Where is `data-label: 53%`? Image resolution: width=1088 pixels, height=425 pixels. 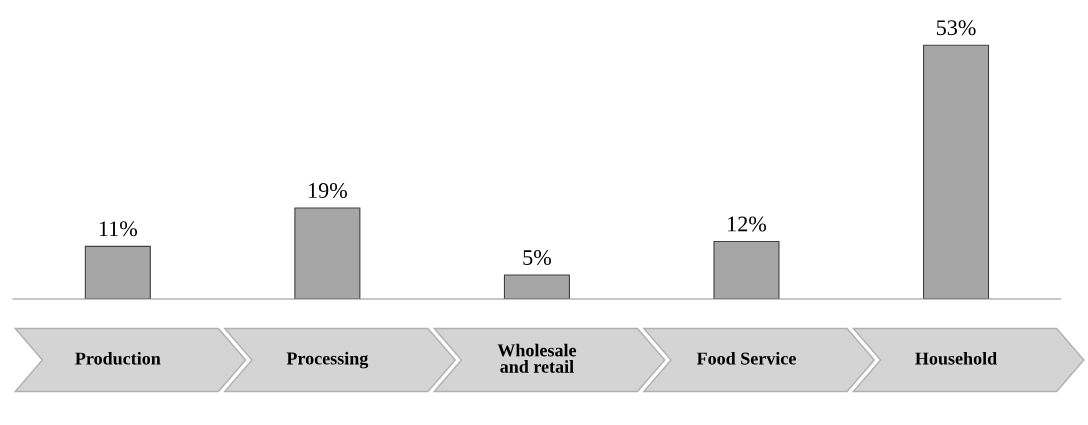 data-label: 53% is located at coordinates (956, 28).